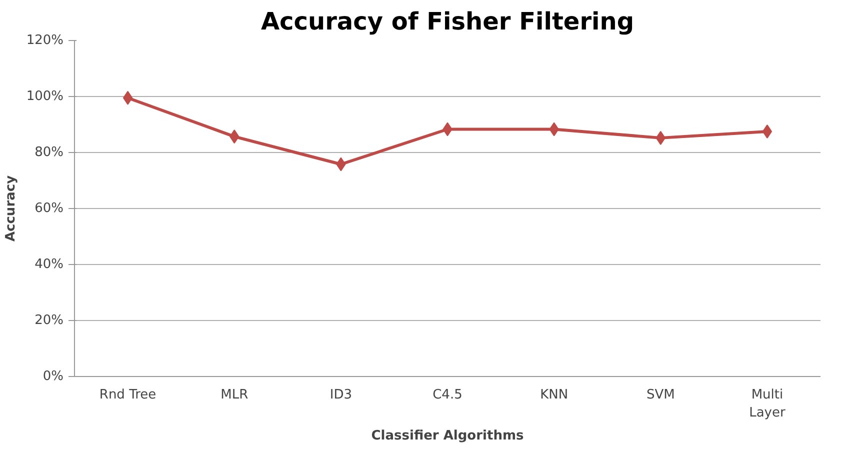 Image resolution: width=848 pixels, height=454 pixels. Describe the element at coordinates (127, 395) in the screenshot. I see `x-tick-label: Rnd Tree` at that location.